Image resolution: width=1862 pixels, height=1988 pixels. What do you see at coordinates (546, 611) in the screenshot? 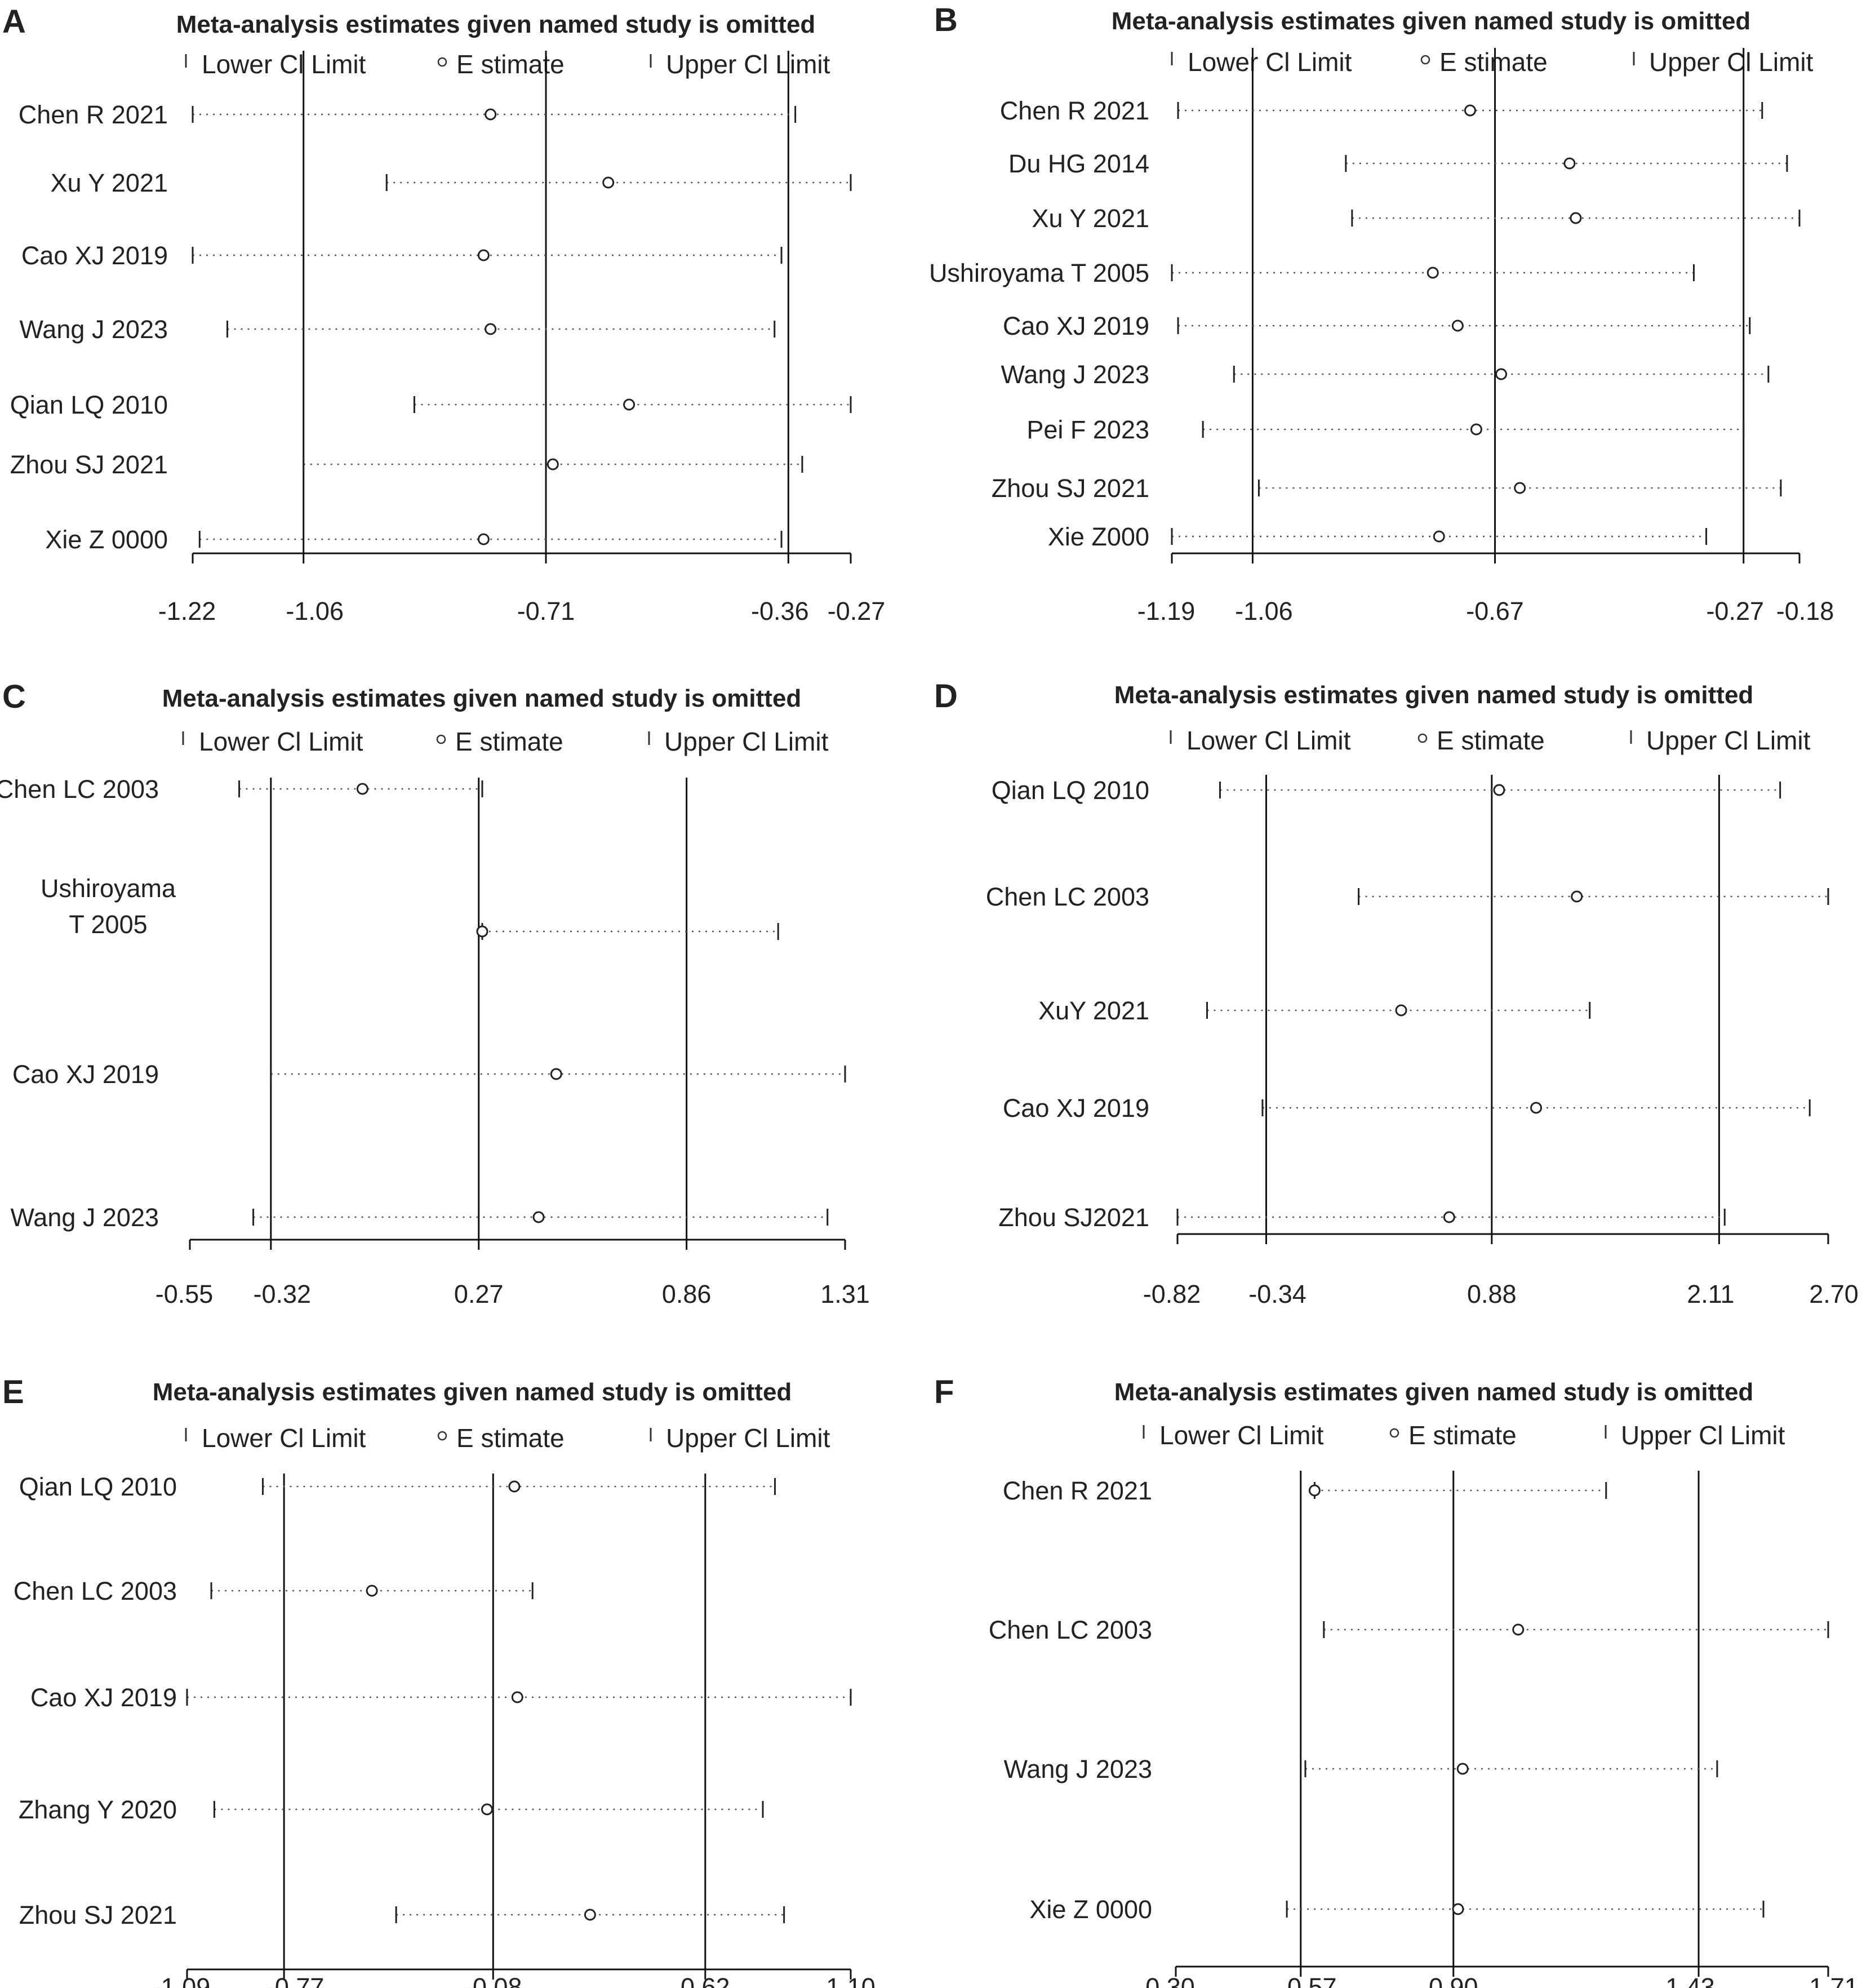
I see `x-tick-label: -0.71` at bounding box center [546, 611].